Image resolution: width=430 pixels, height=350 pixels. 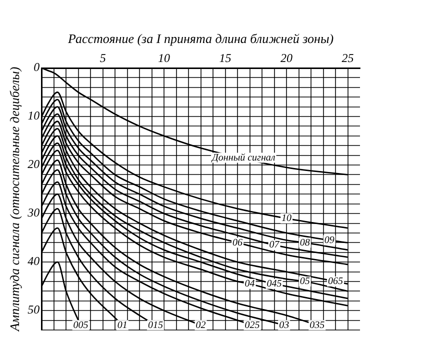 I want to click on annotation: 04, so click(x=249, y=284).